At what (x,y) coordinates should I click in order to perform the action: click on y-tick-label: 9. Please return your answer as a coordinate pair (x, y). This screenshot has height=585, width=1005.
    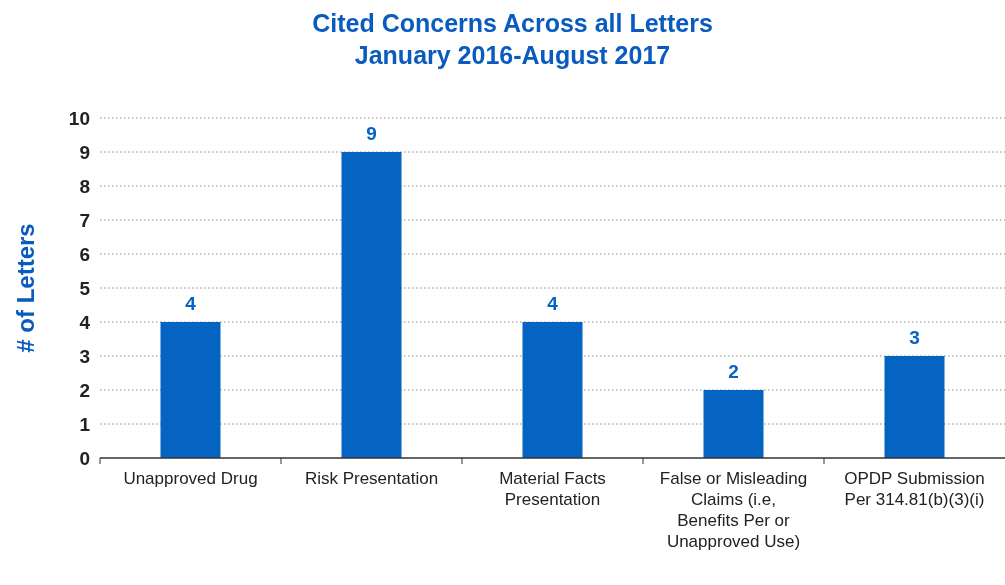
    Looking at the image, I should click on (84, 152).